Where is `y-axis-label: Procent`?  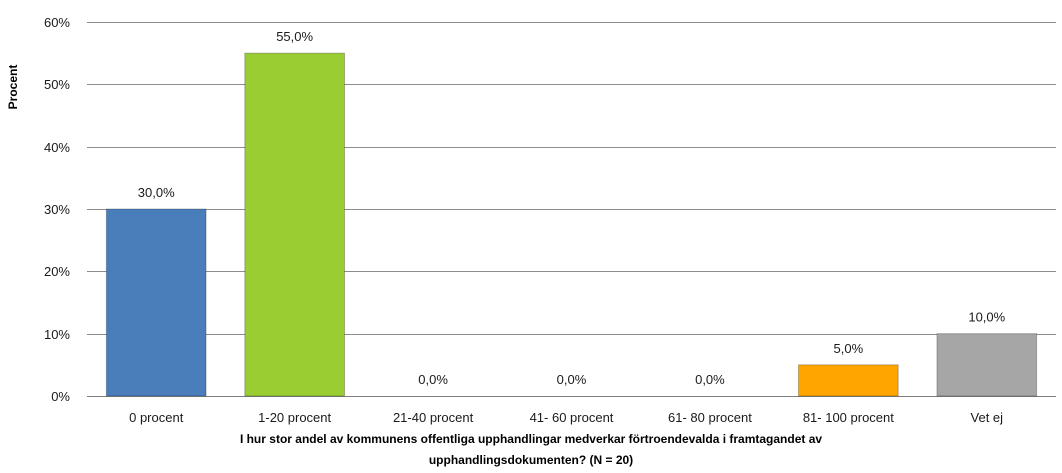
y-axis-label: Procent is located at coordinates (13, 87).